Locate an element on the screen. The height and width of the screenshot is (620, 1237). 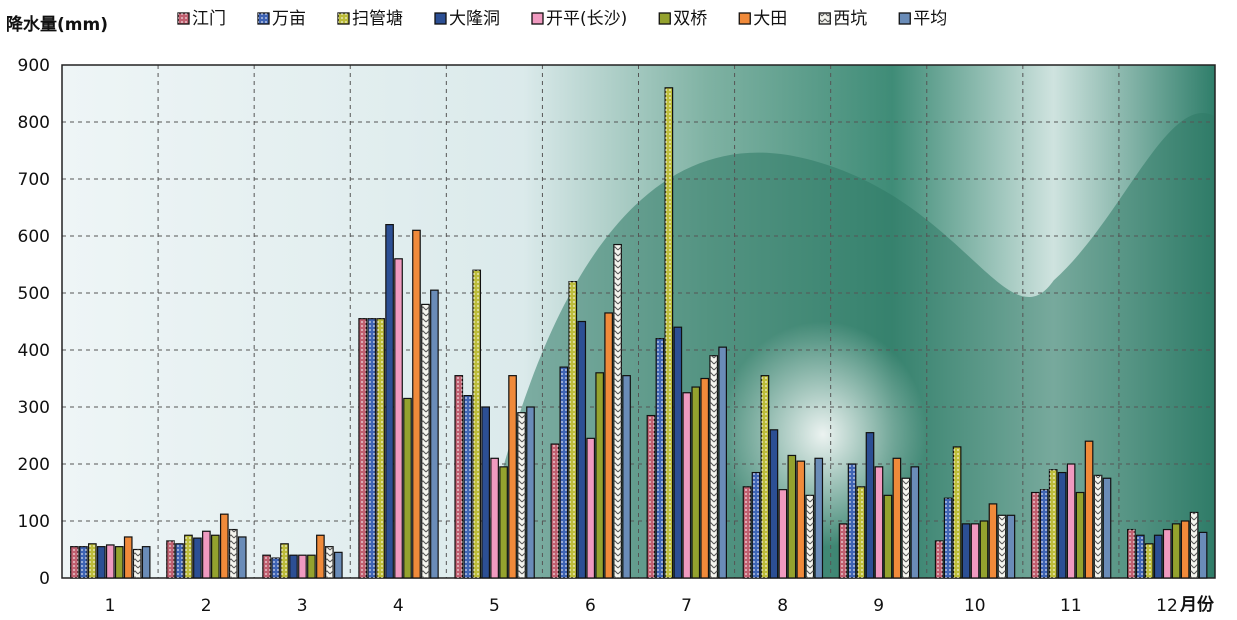
y-tick-label: 100 is located at coordinates (34, 522).